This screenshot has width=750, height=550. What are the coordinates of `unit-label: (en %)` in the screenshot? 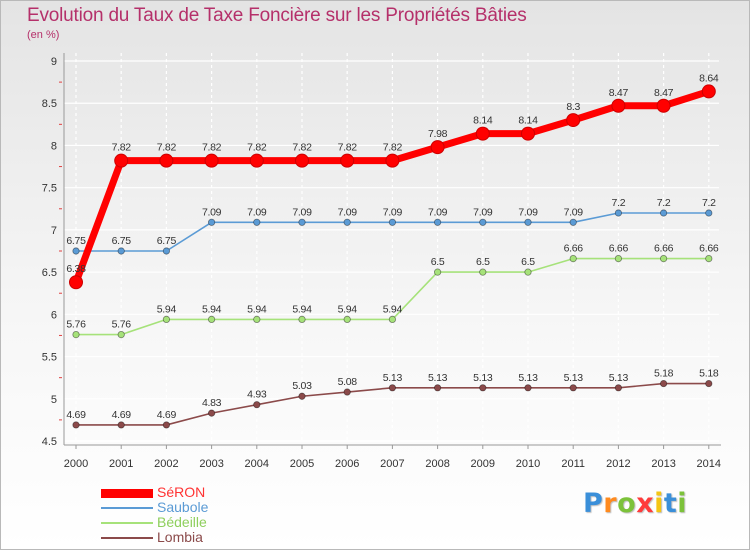 It's located at (43, 35).